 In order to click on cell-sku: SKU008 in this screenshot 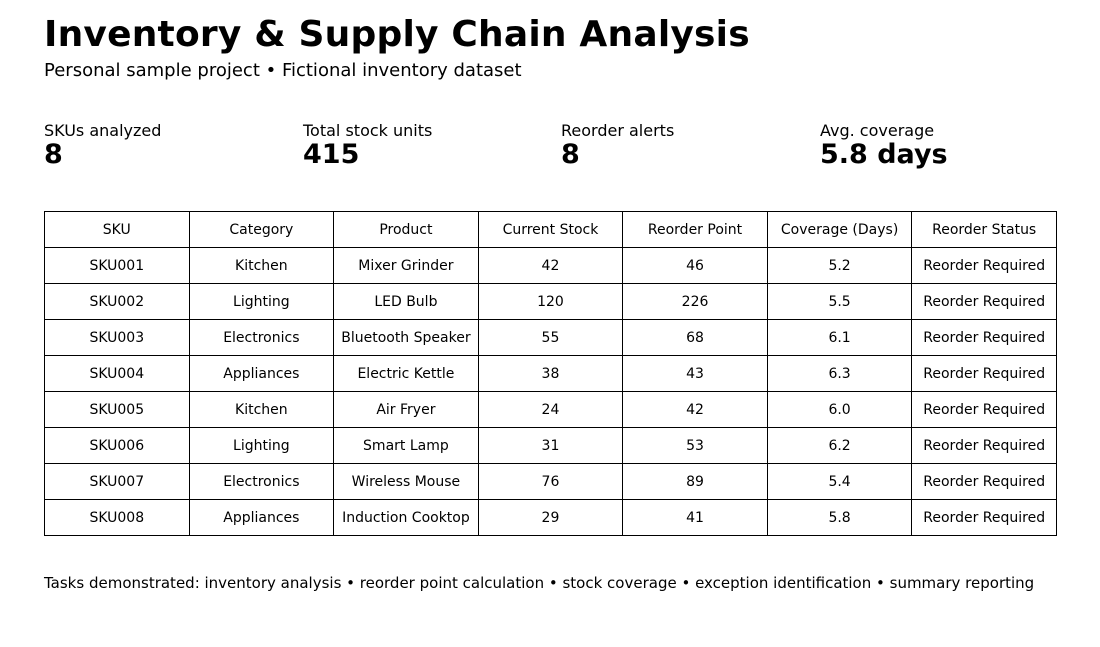, I will do `click(117, 517)`.